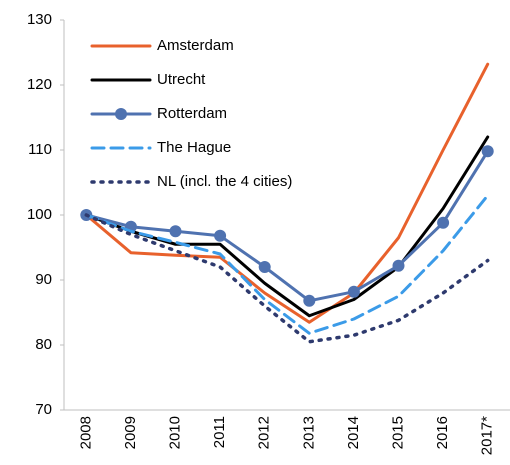 The image size is (510, 465). What do you see at coordinates (194, 147) in the screenshot?
I see `legend-label: The Hague` at bounding box center [194, 147].